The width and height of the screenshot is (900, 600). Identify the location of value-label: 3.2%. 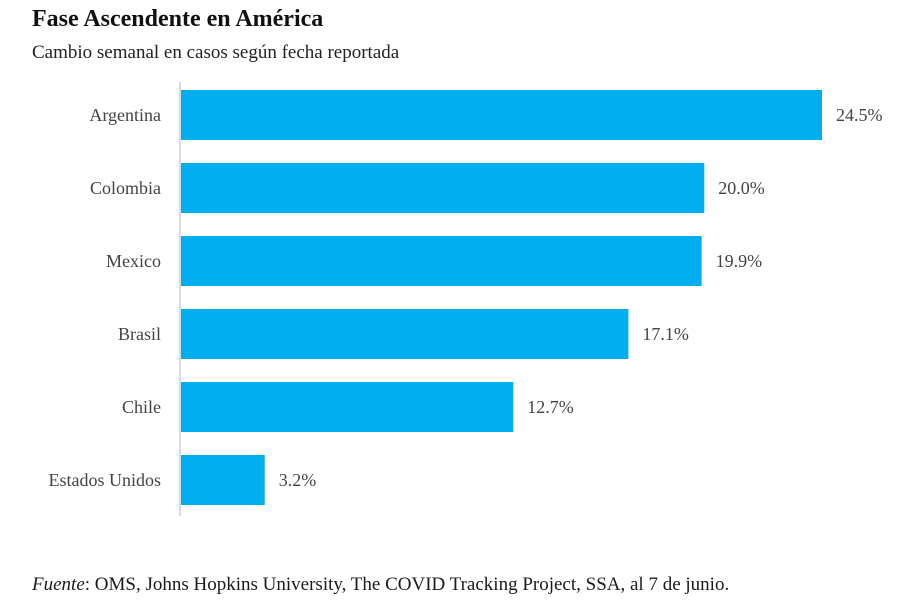
(298, 480).